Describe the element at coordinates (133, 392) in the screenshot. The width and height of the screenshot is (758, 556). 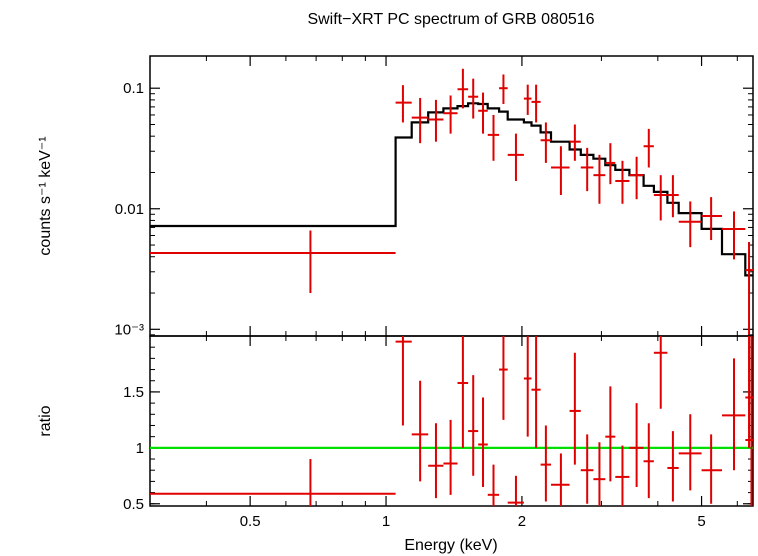
I see `y-tick-label: 1.5` at that location.